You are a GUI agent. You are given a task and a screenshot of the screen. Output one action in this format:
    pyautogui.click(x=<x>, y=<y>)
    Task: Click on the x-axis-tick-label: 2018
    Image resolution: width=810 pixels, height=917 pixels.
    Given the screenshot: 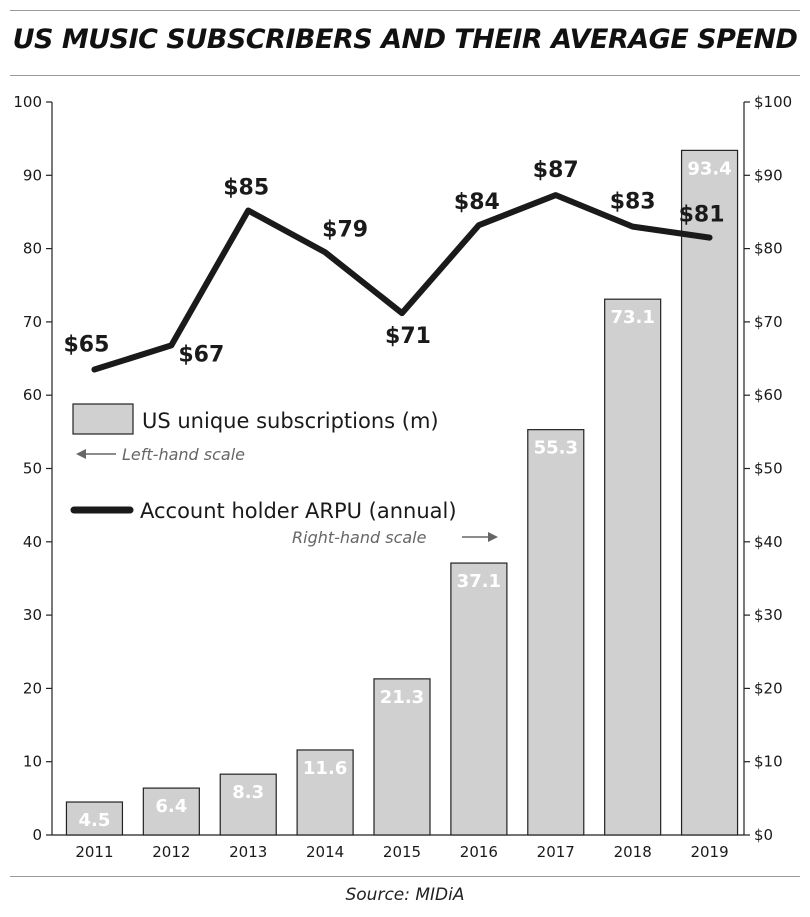 What is the action you would take?
    pyautogui.click(x=633, y=852)
    